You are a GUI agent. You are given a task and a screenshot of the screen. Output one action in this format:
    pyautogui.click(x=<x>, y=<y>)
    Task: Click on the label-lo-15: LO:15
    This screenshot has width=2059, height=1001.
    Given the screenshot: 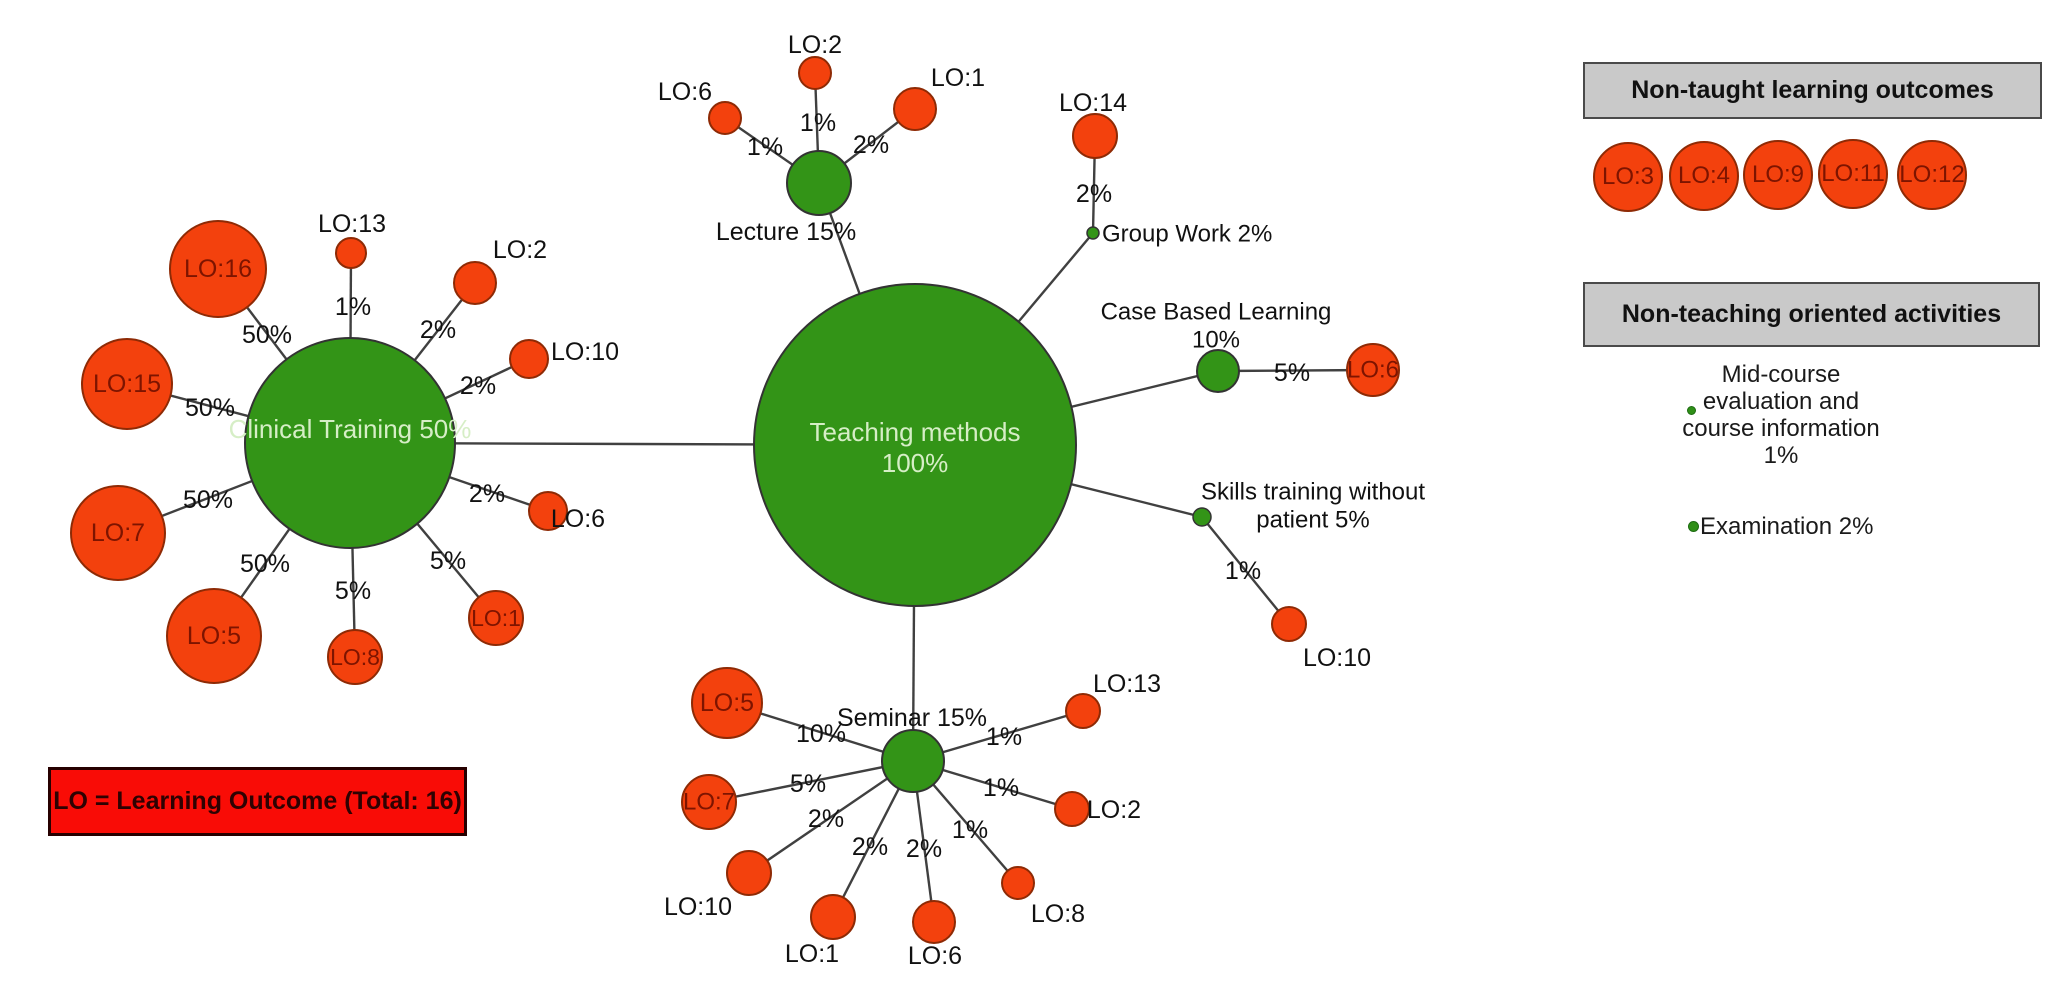 What is the action you would take?
    pyautogui.click(x=127, y=384)
    